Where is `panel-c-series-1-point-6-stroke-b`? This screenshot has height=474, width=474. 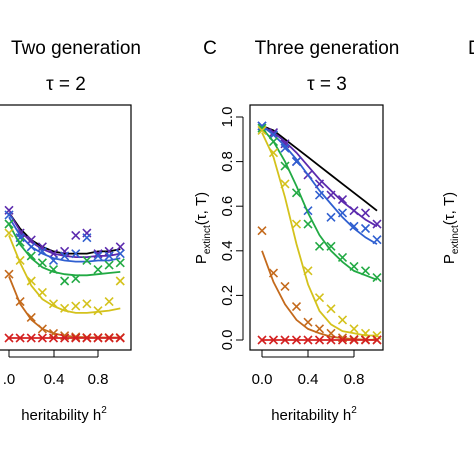
panel-c-series-1-point-6-stroke-b is located at coordinates (331, 195).